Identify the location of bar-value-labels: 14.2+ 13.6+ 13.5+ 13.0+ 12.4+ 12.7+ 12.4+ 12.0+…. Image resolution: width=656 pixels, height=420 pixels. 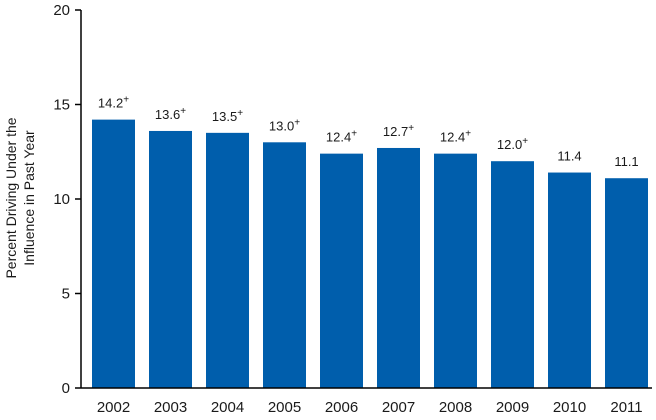
(368, 132).